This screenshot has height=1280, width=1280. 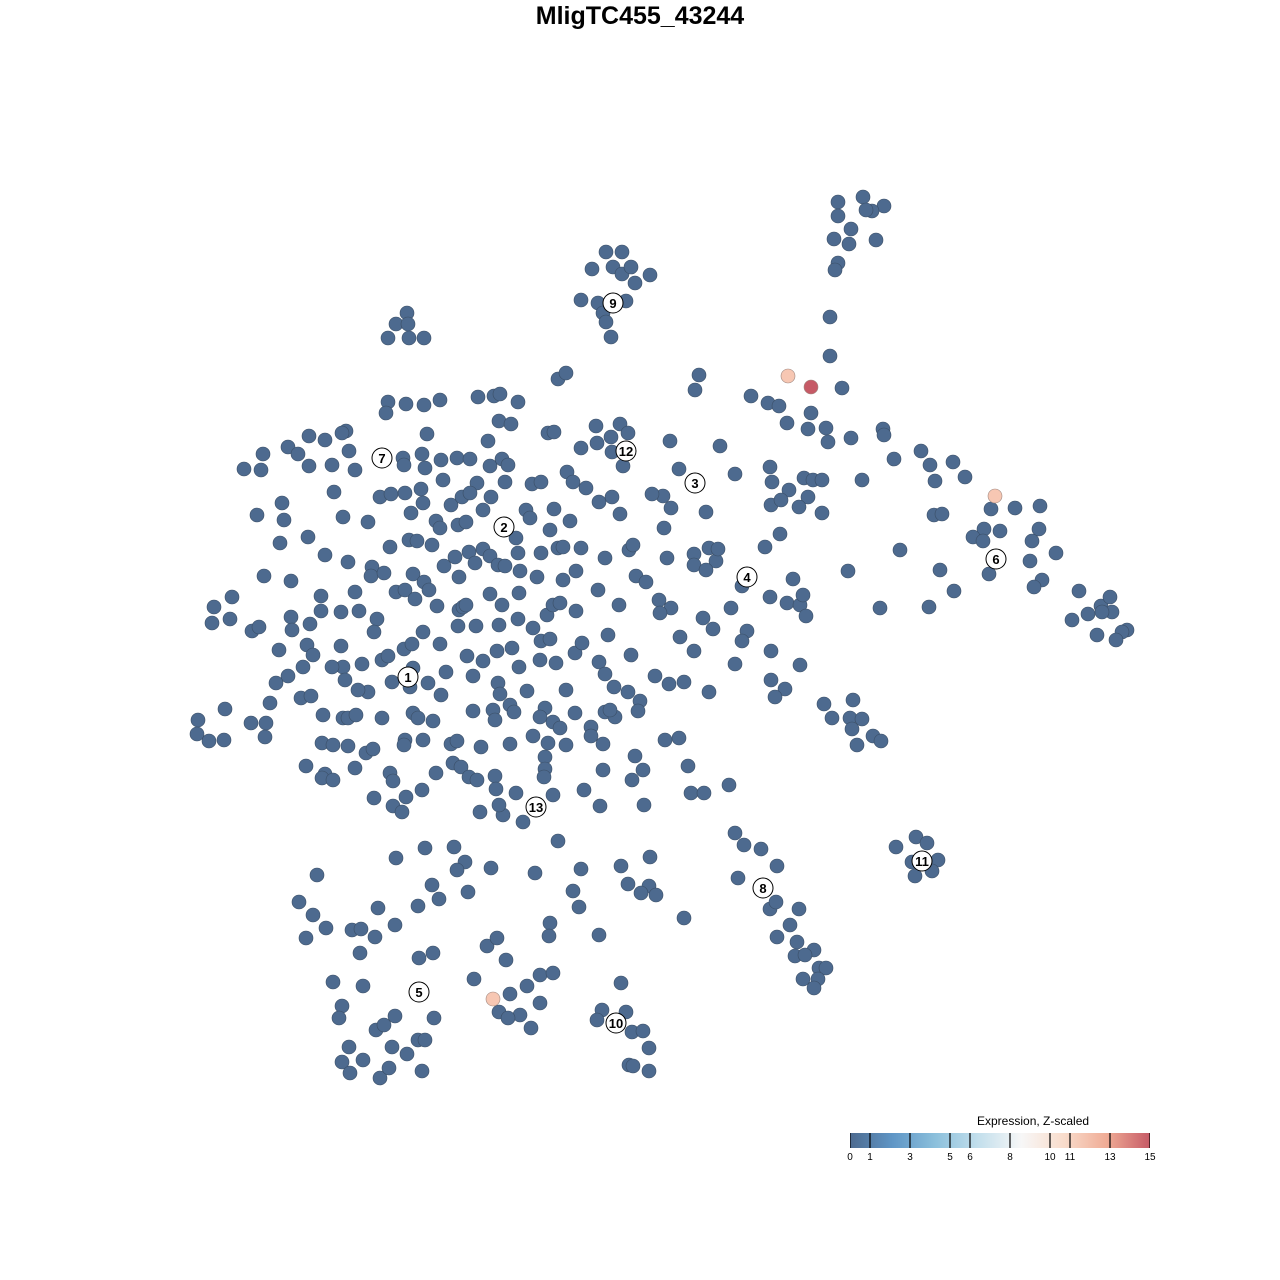 I want to click on cluster-label: 9, so click(x=613, y=303).